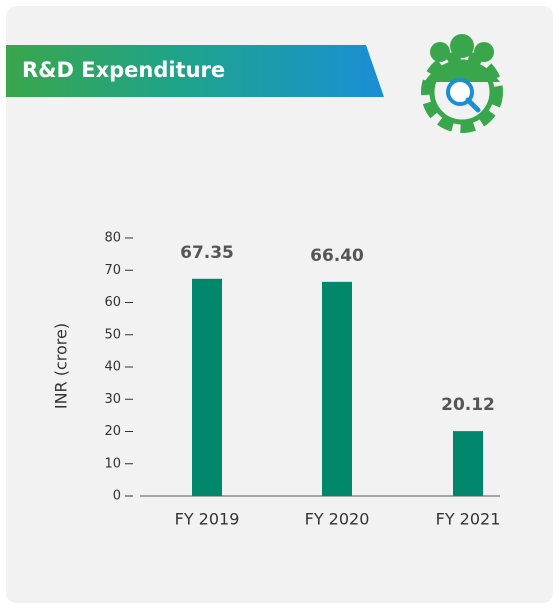 The width and height of the screenshot is (559, 610). Describe the element at coordinates (207, 253) in the screenshot. I see `value-label: 67.35` at that location.